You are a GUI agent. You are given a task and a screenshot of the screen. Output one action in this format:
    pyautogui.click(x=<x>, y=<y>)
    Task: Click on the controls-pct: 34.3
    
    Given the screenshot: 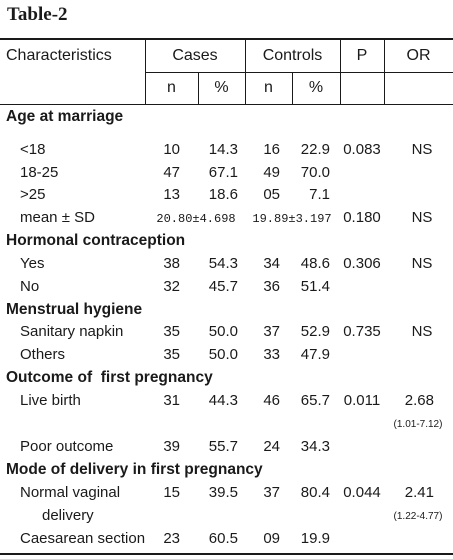 What is the action you would take?
    pyautogui.click(x=315, y=446)
    